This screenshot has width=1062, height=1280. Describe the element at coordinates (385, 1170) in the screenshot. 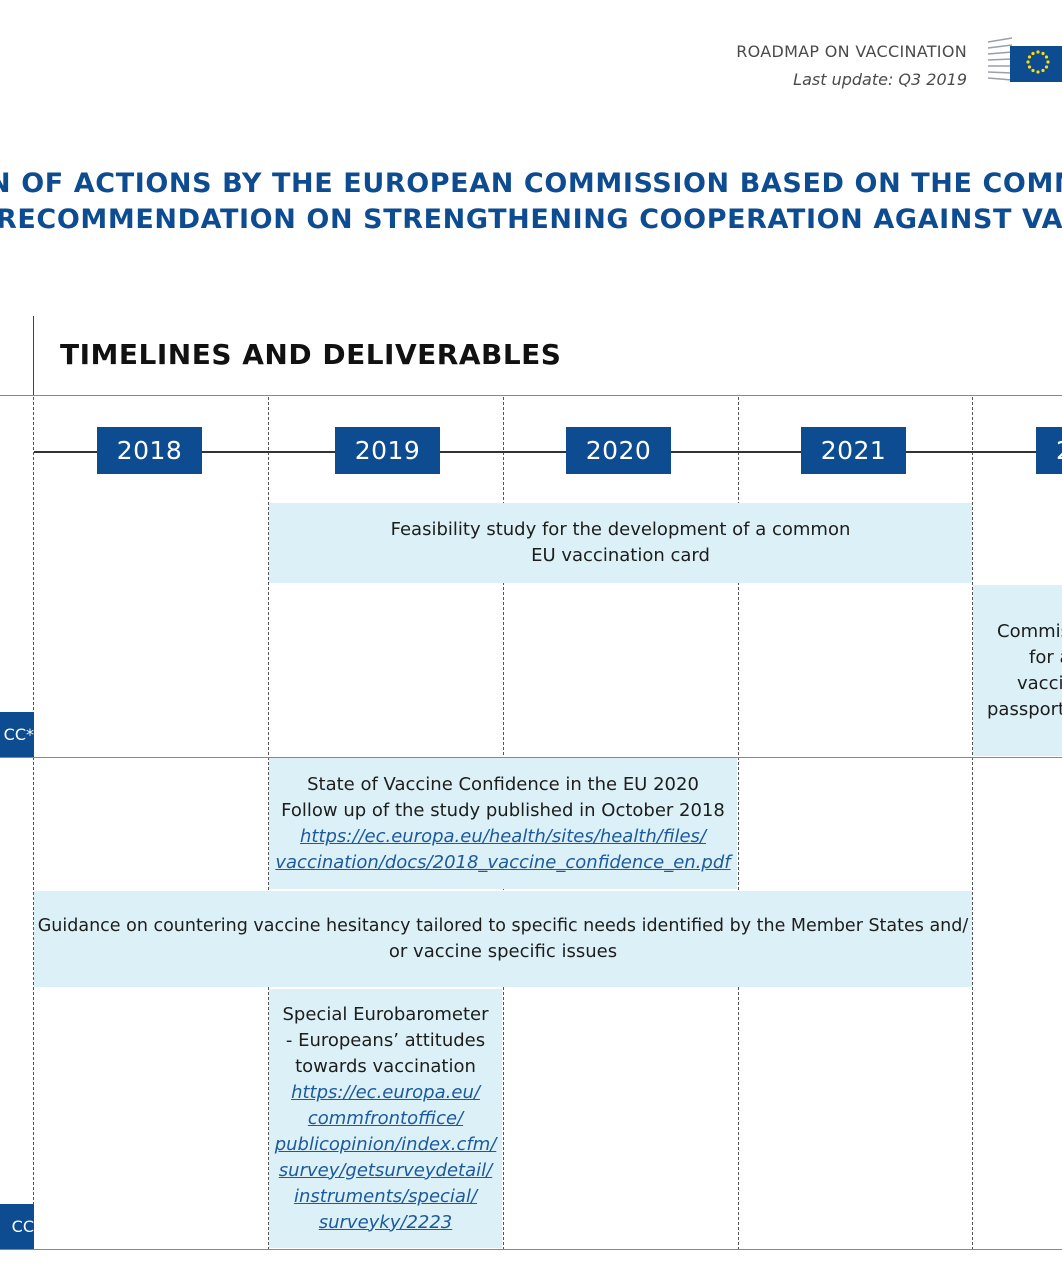

I see `eurobarometer-link: survey/getsurveydetail/` at that location.